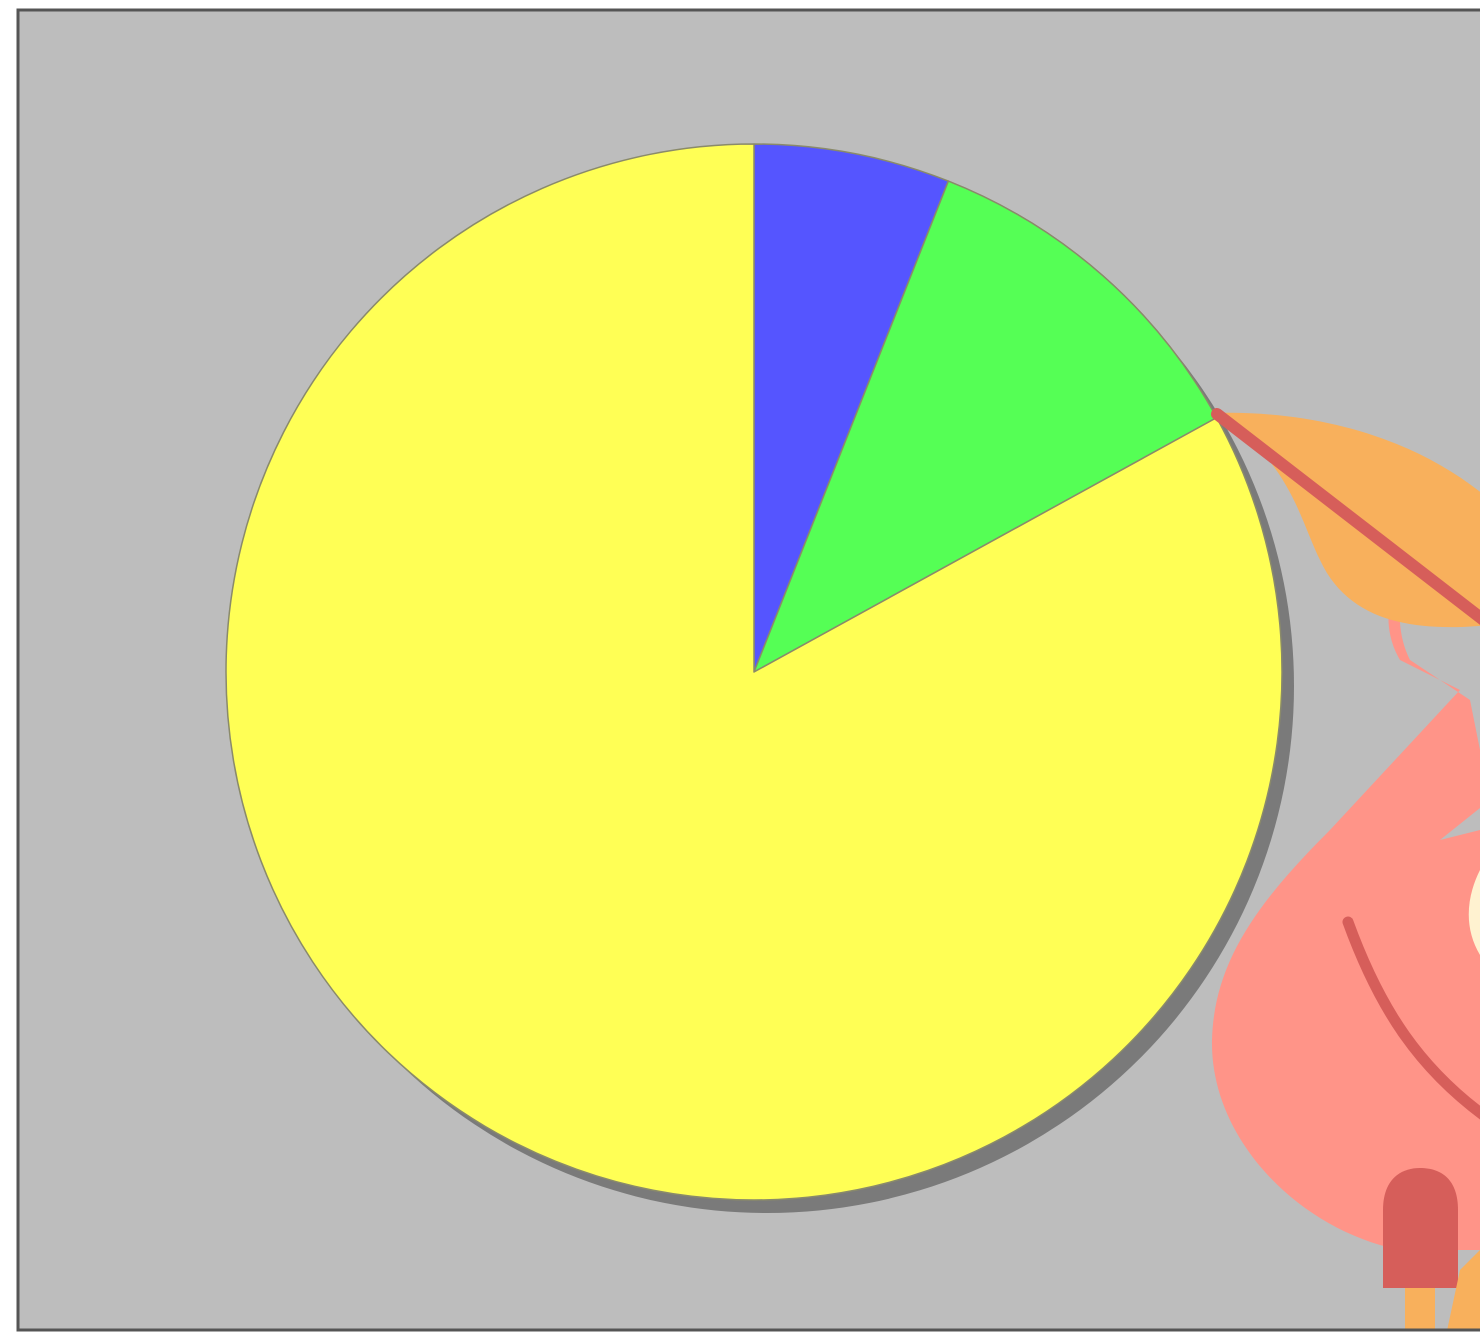 This screenshot has height=1340, width=1480. I want to click on figure-arc-line, so click(1411, 1018).